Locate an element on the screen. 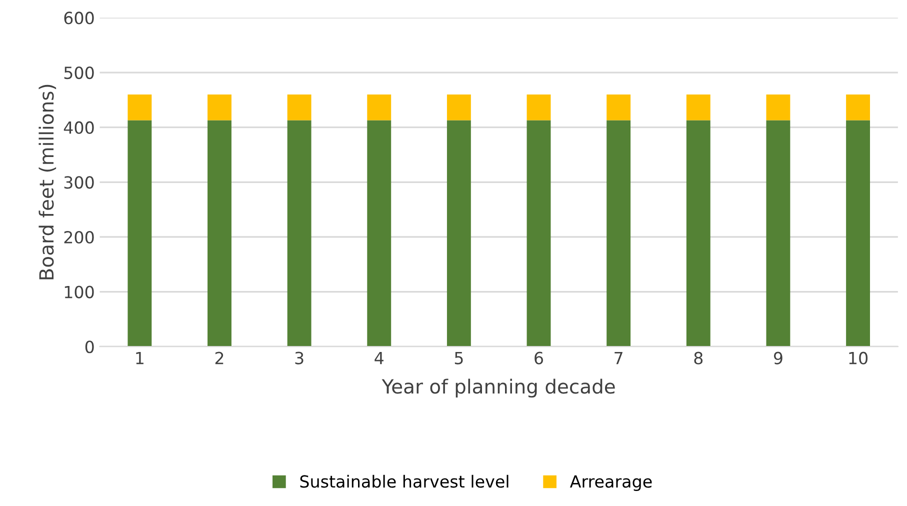  y-tick-label: 500 is located at coordinates (79, 73).